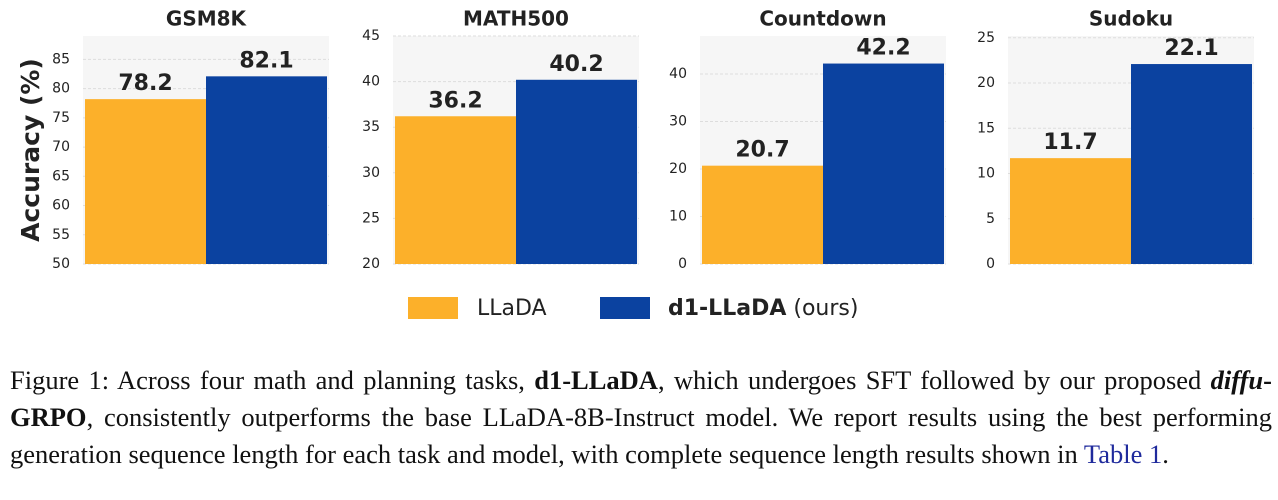 This screenshot has height=500, width=1278. I want to click on value-label: 36.2, so click(455, 100).